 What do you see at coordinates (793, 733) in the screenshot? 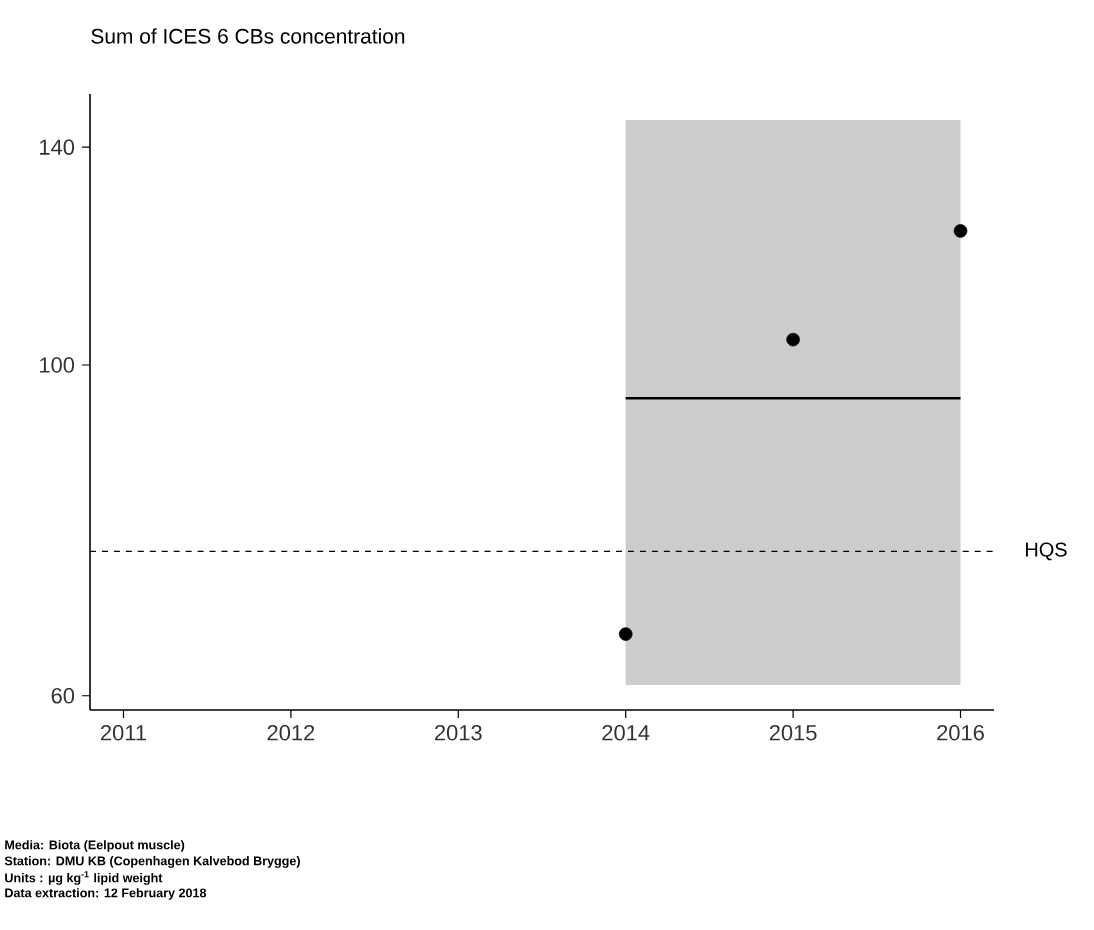
I see `x-tick-label: 2015` at bounding box center [793, 733].